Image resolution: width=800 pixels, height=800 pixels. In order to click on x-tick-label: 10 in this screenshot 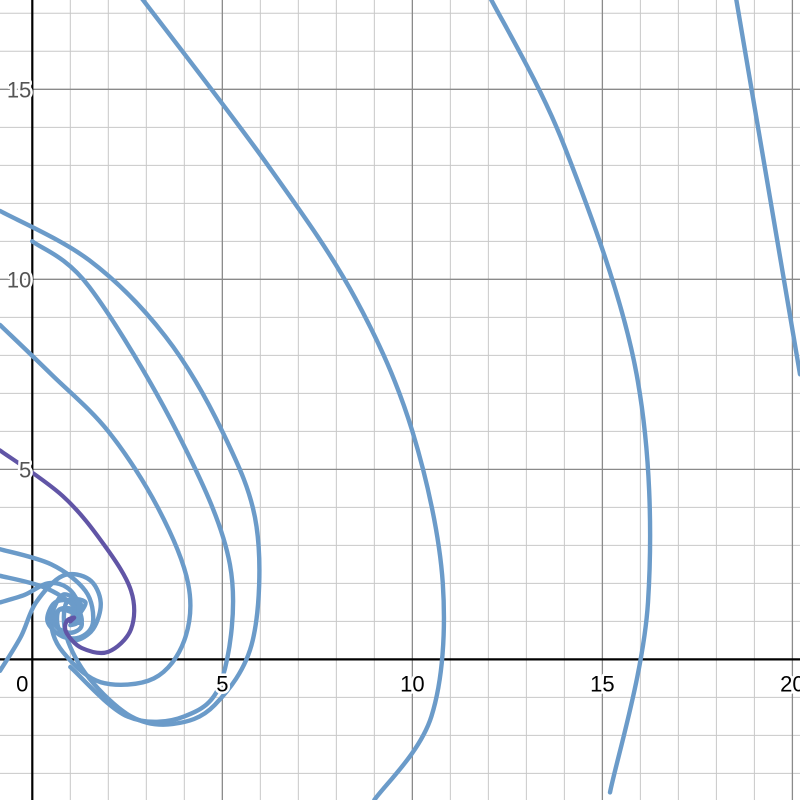, I will do `click(412, 683)`.